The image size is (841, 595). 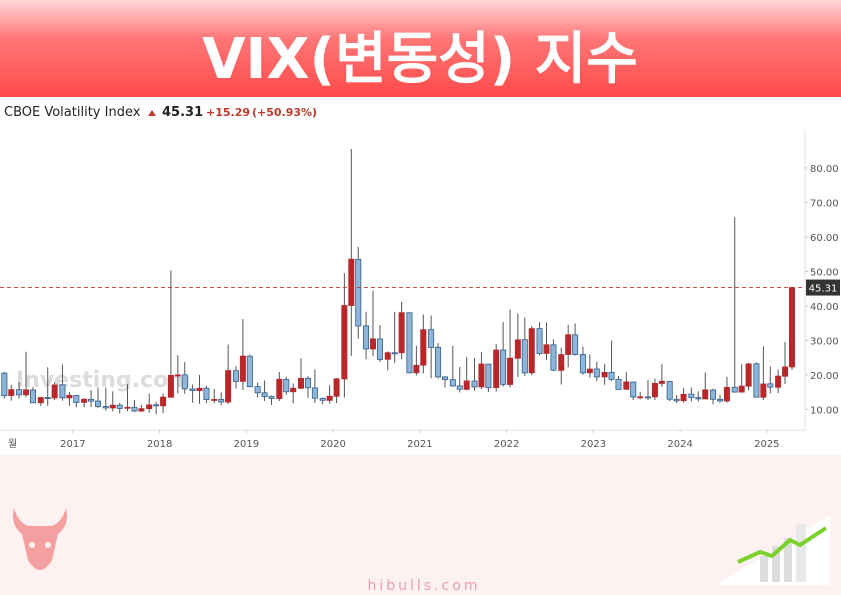 I want to click on x-tick-label: 2018, so click(x=159, y=444).